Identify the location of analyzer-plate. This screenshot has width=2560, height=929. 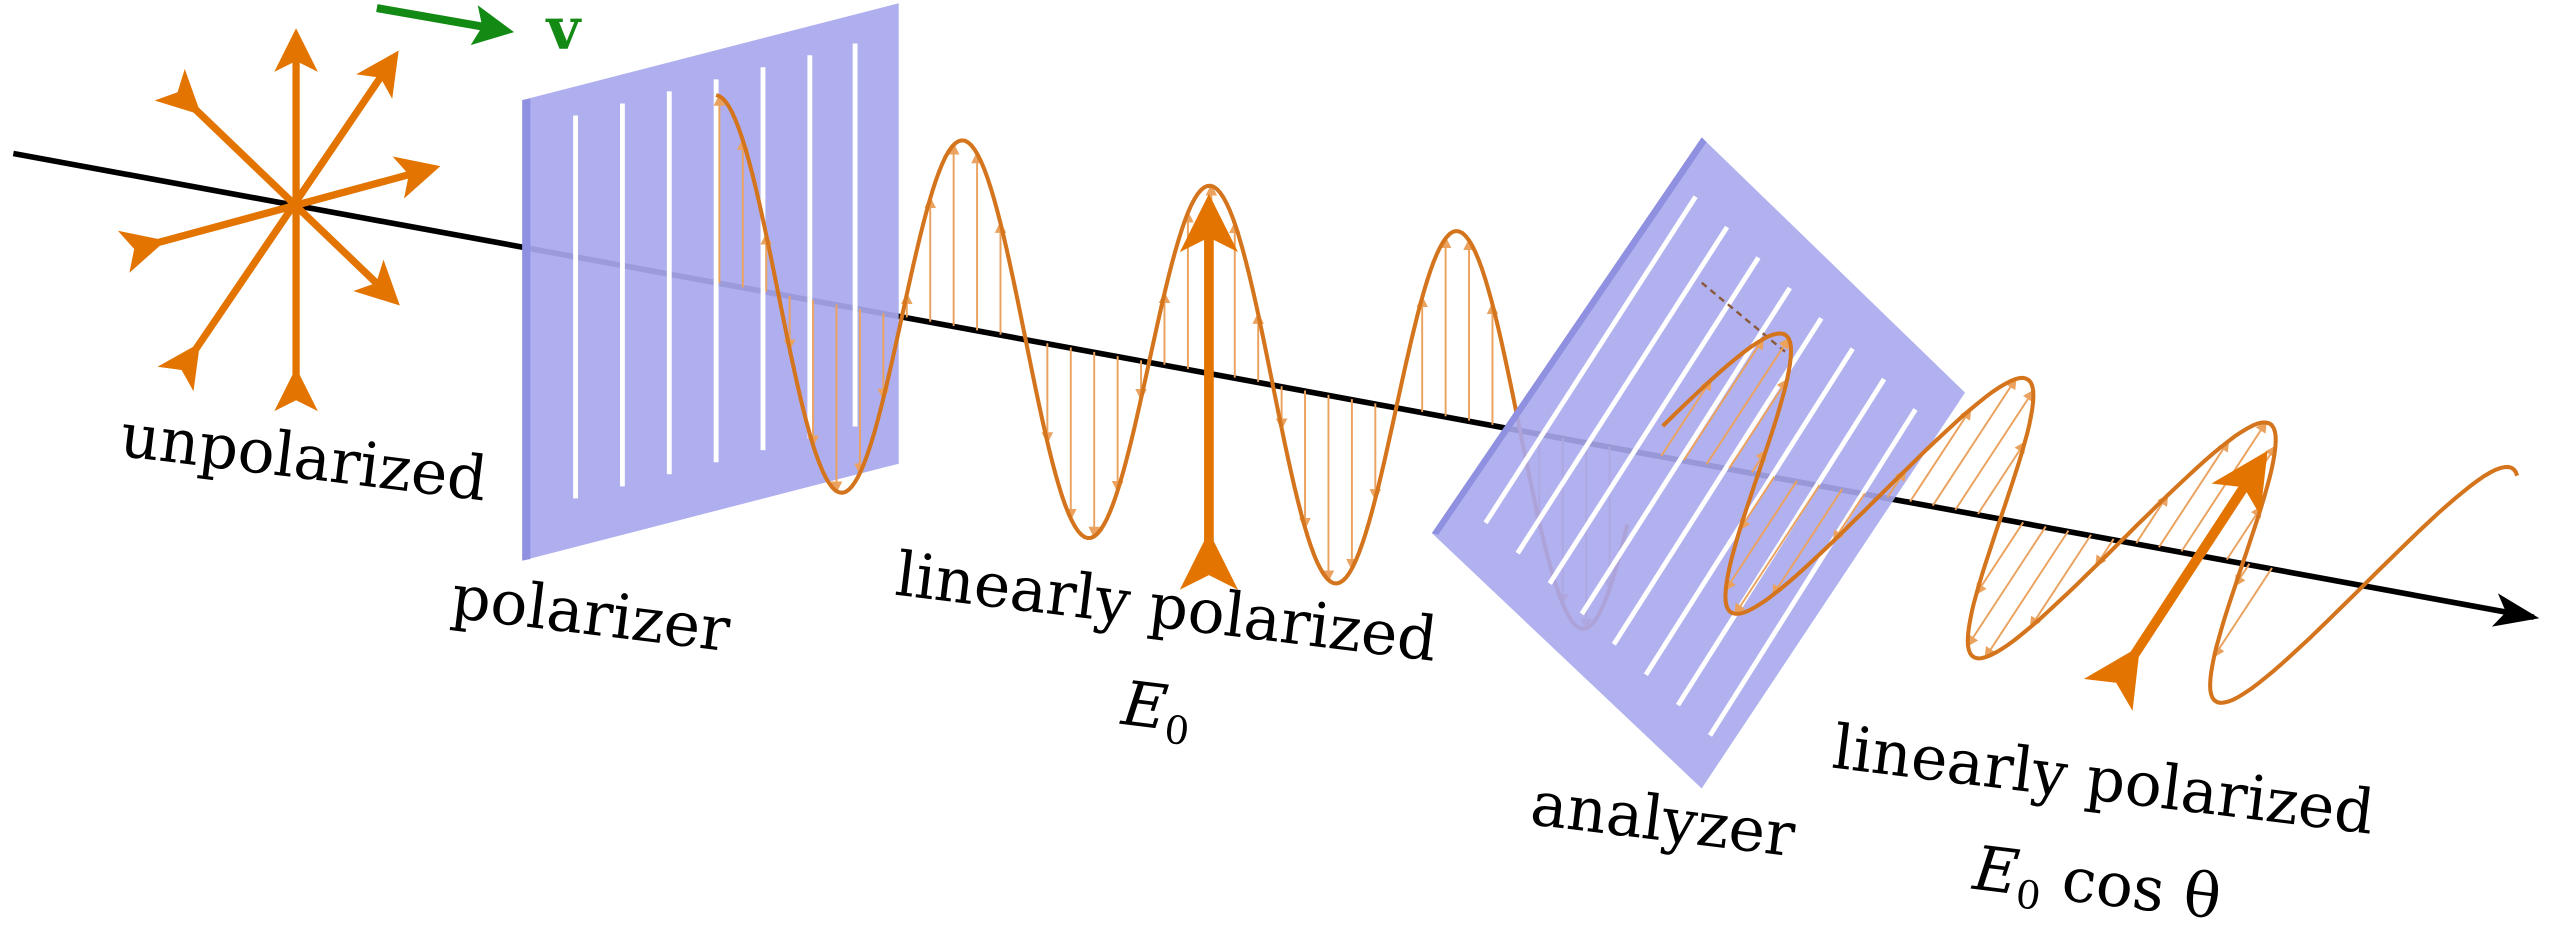
(1698, 463).